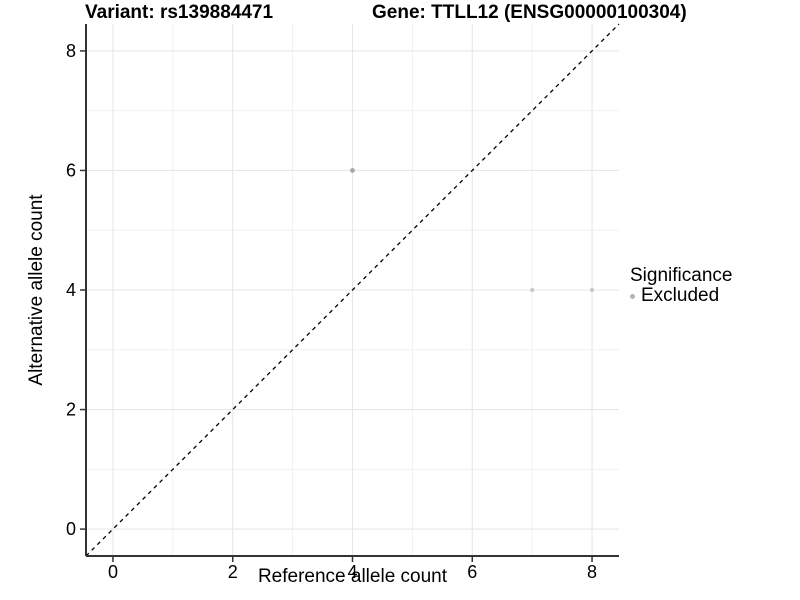 Image resolution: width=800 pixels, height=600 pixels. What do you see at coordinates (71, 170) in the screenshot?
I see `y-tick-label: 6` at bounding box center [71, 170].